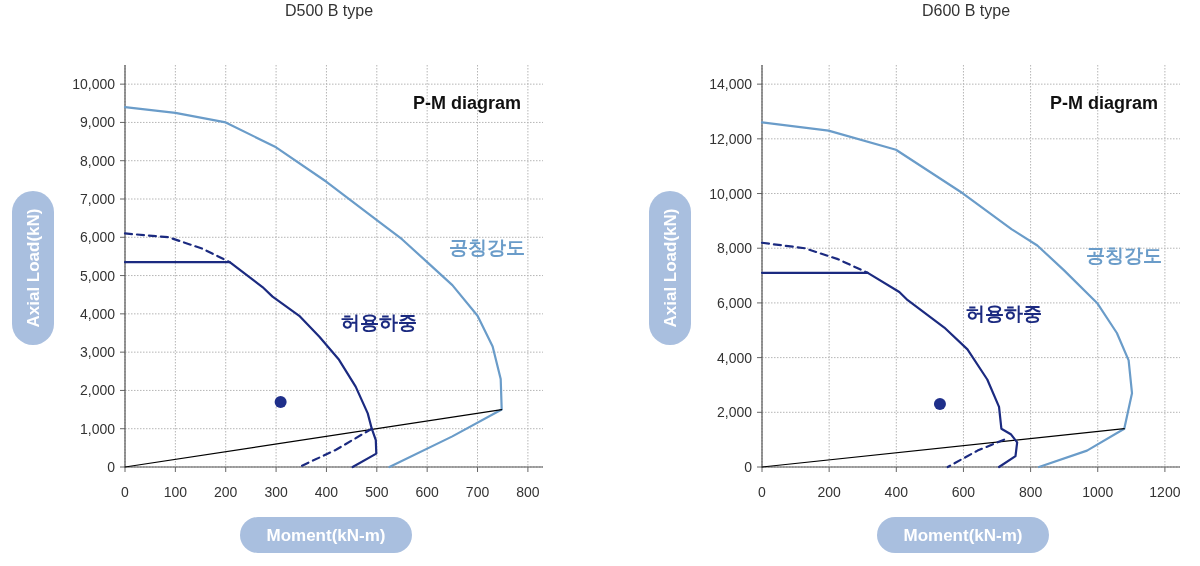 This screenshot has width=1200, height=566. I want to click on chart-title: D600 B type, so click(966, 10).